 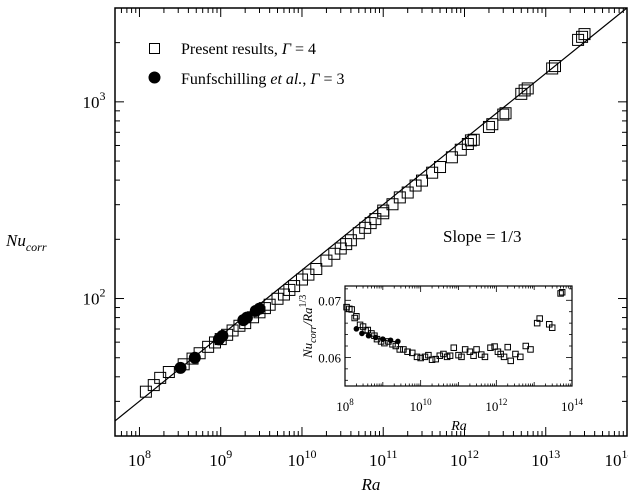 What do you see at coordinates (329, 300) in the screenshot?
I see `inset-y-tick-label: 0.07` at bounding box center [329, 300].